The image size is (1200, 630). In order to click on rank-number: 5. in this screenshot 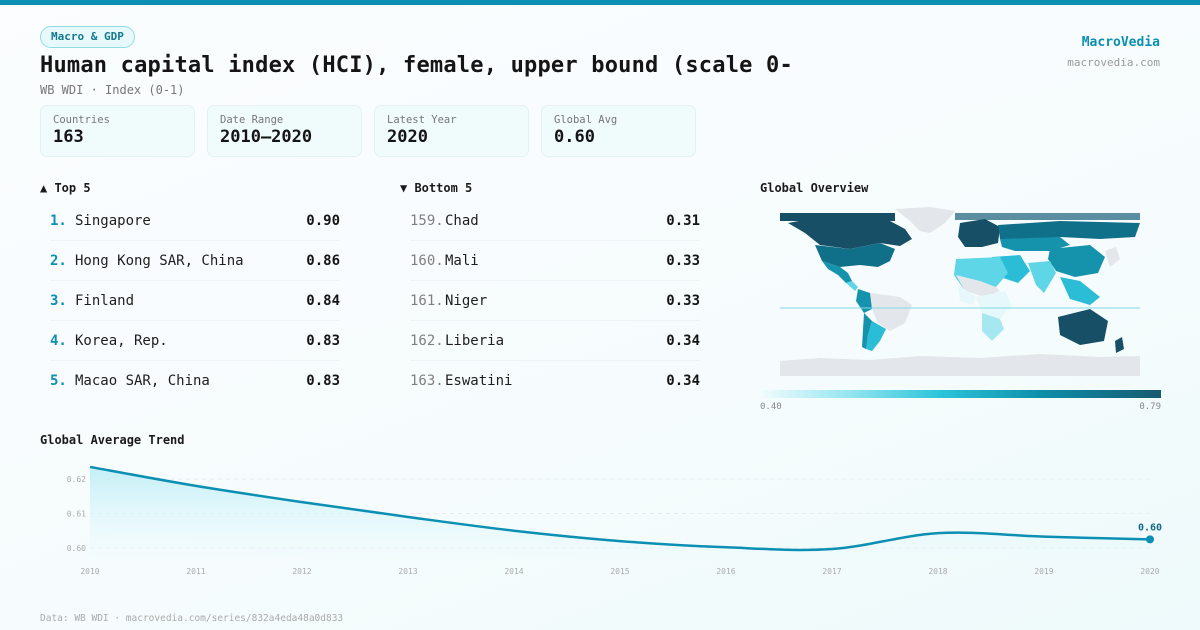, I will do `click(58, 381)`.